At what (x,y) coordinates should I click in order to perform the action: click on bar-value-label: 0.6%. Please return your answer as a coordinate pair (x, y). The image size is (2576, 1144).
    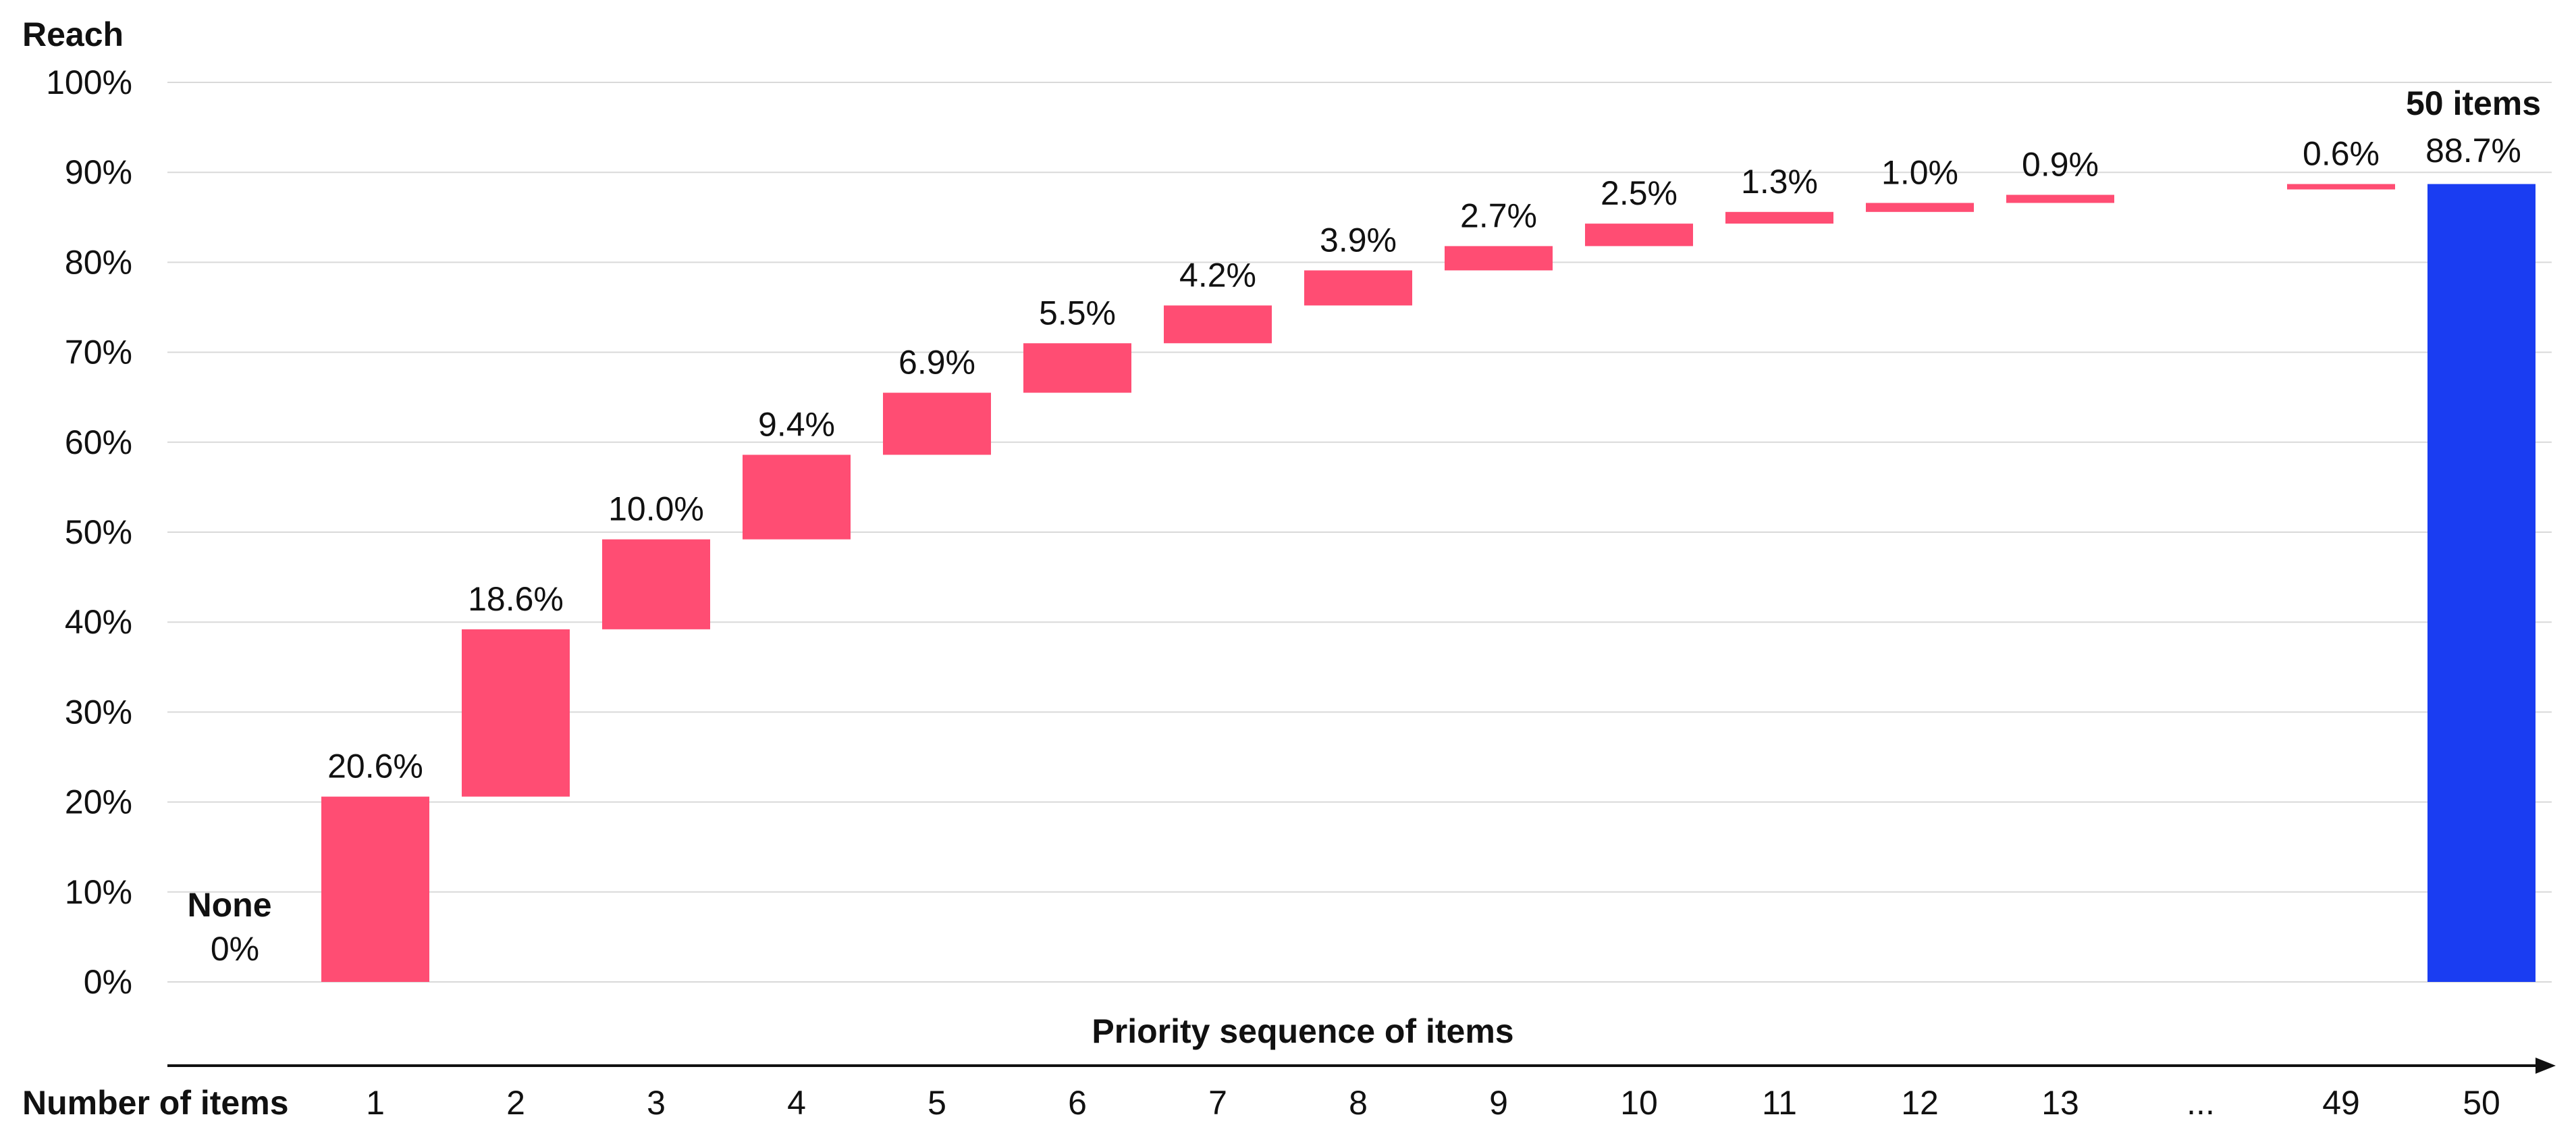
    Looking at the image, I should click on (2341, 154).